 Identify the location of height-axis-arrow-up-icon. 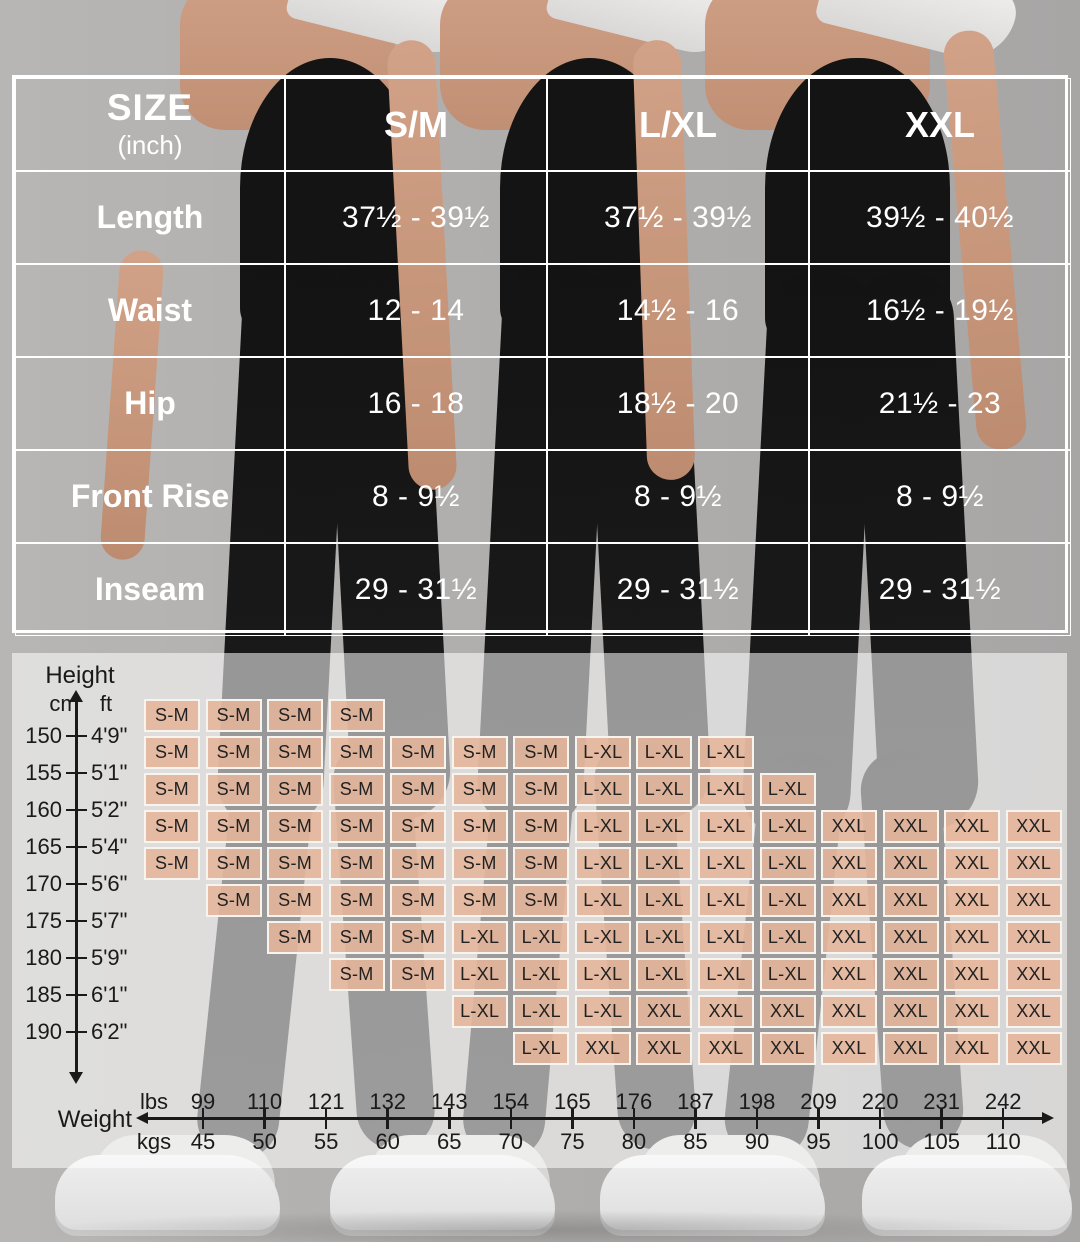
(76, 696).